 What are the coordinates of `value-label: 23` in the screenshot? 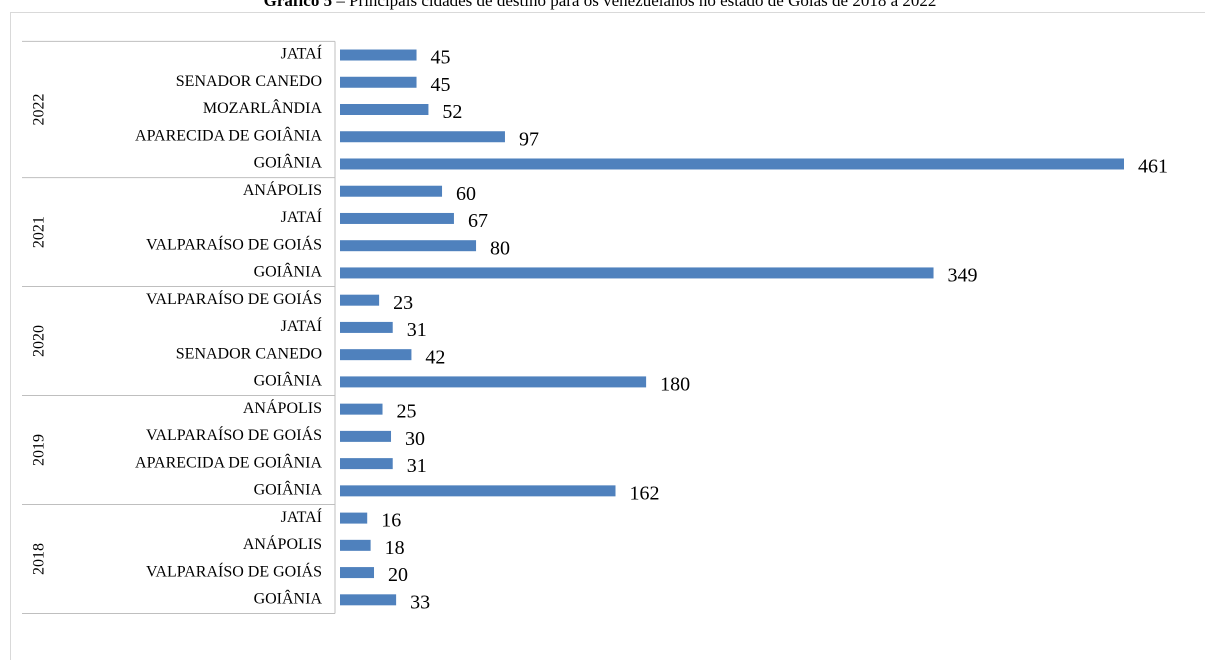 It's located at (403, 303).